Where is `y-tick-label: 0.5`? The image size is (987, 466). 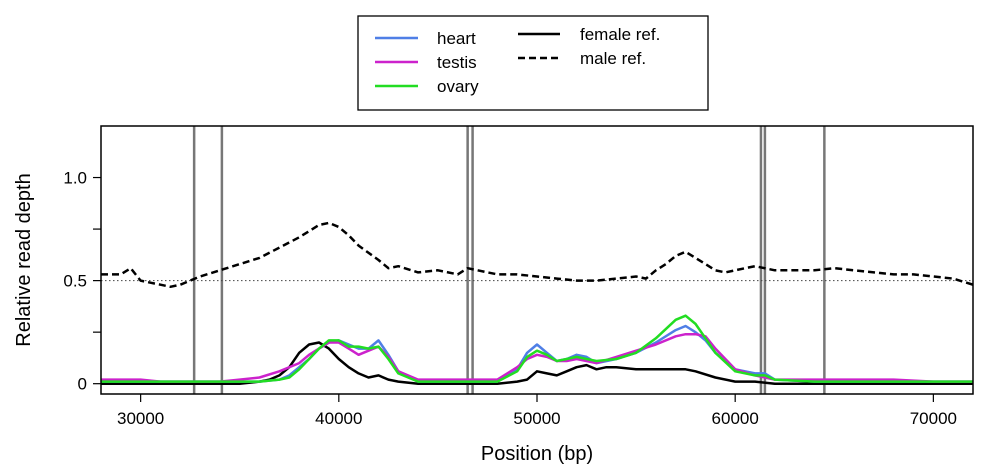 y-tick-label: 0.5 is located at coordinates (75, 281).